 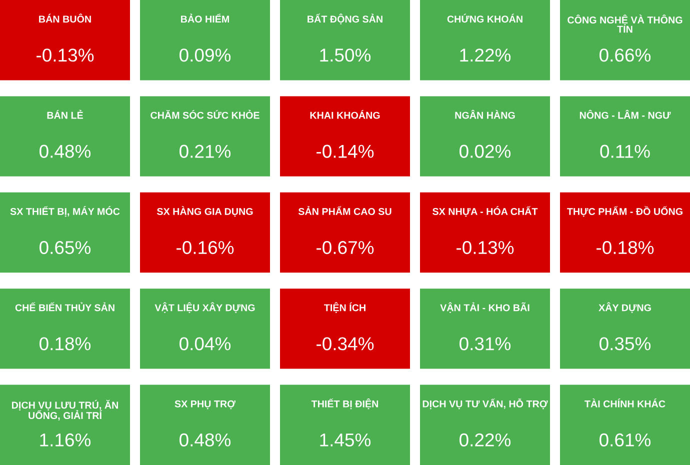 What do you see at coordinates (205, 405) in the screenshot?
I see `category-label: SX PHỤ TRỢ` at bounding box center [205, 405].